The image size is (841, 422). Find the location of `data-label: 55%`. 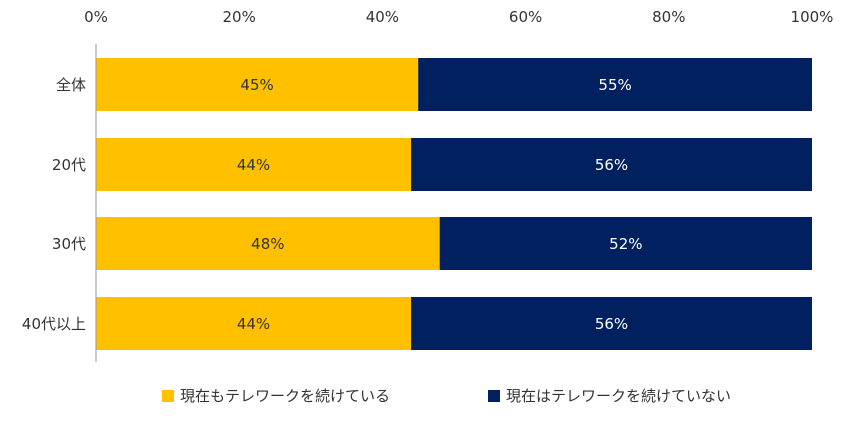

data-label: 55% is located at coordinates (614, 85).